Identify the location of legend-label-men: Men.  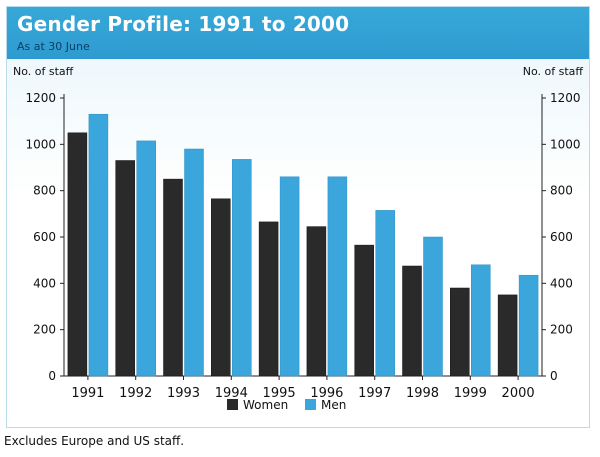
(333, 405).